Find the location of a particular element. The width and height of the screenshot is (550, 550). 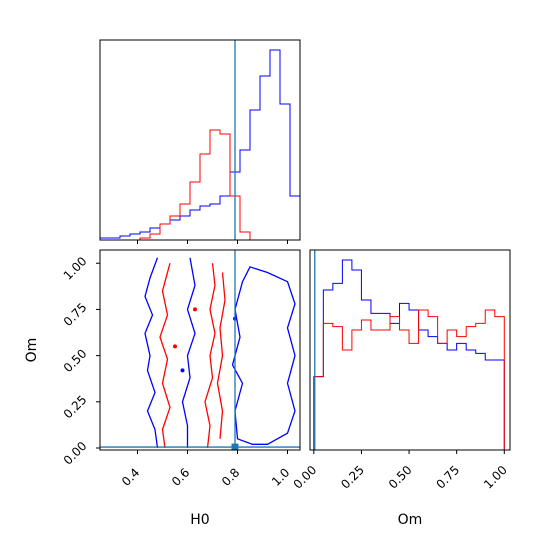

h0-hist-frame is located at coordinates (200, 140).